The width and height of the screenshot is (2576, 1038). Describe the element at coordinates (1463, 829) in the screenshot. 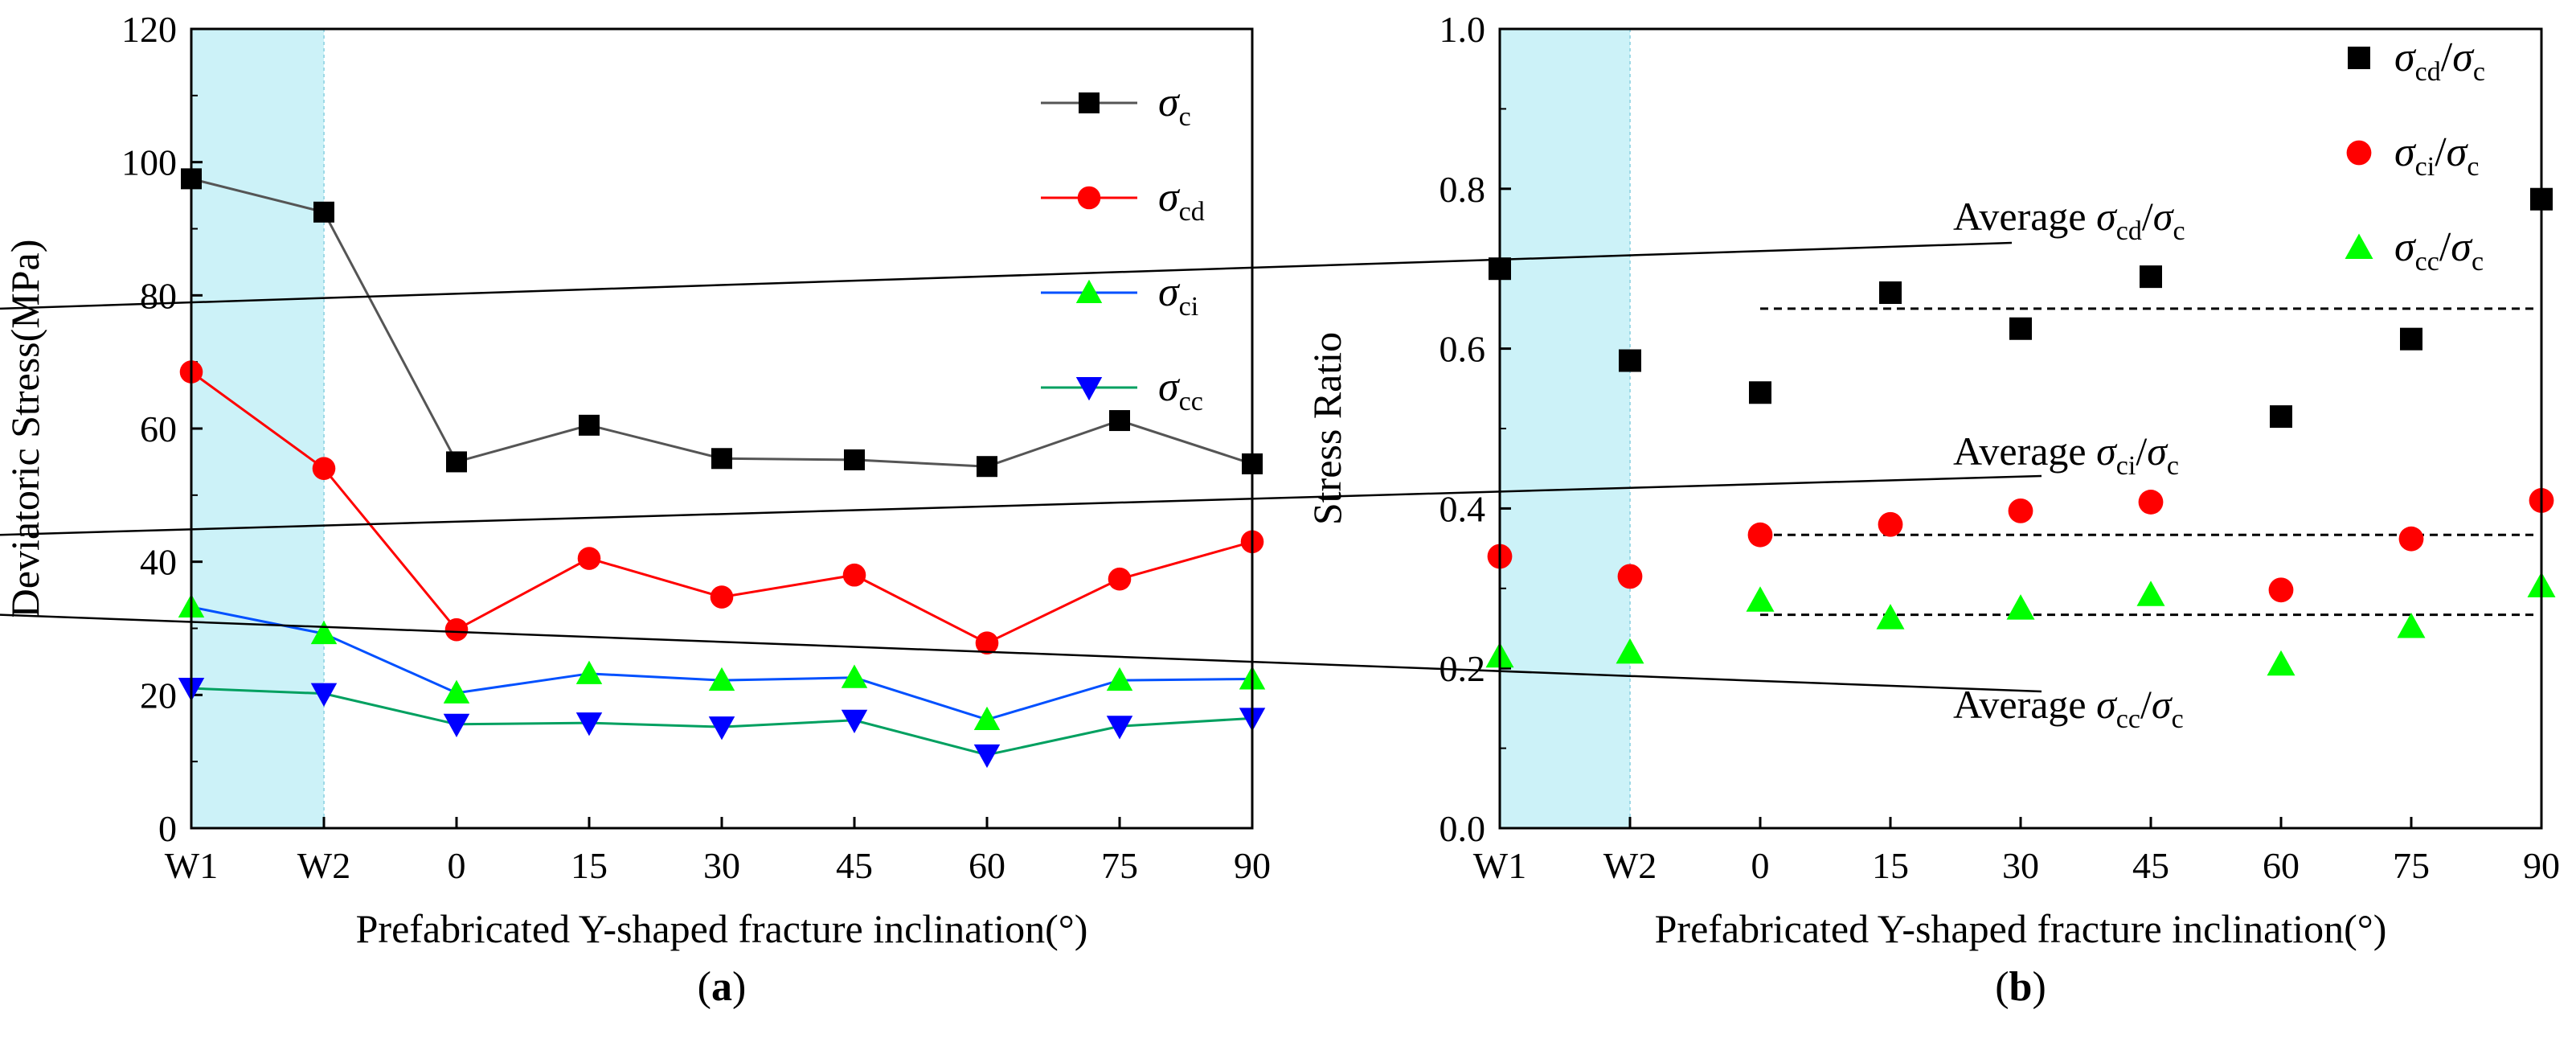

I see `y-tick-label: 0.0` at that location.